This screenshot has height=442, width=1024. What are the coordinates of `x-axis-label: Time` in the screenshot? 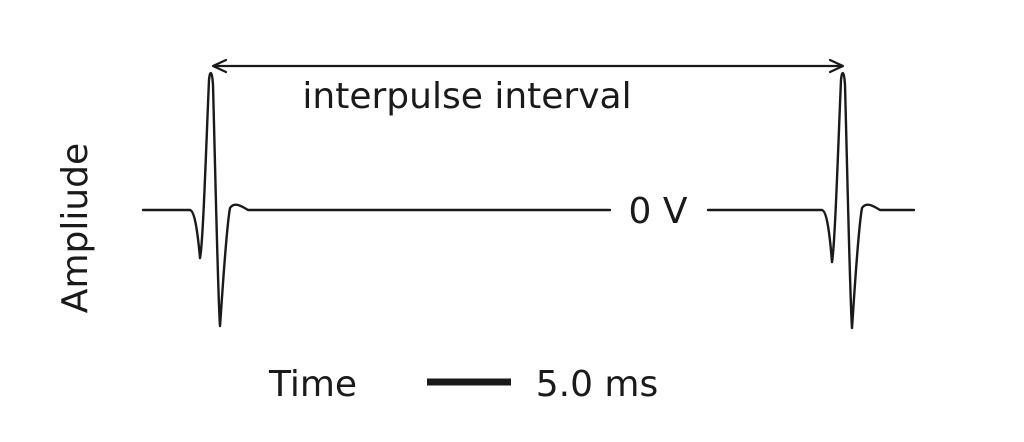 It's located at (312, 384).